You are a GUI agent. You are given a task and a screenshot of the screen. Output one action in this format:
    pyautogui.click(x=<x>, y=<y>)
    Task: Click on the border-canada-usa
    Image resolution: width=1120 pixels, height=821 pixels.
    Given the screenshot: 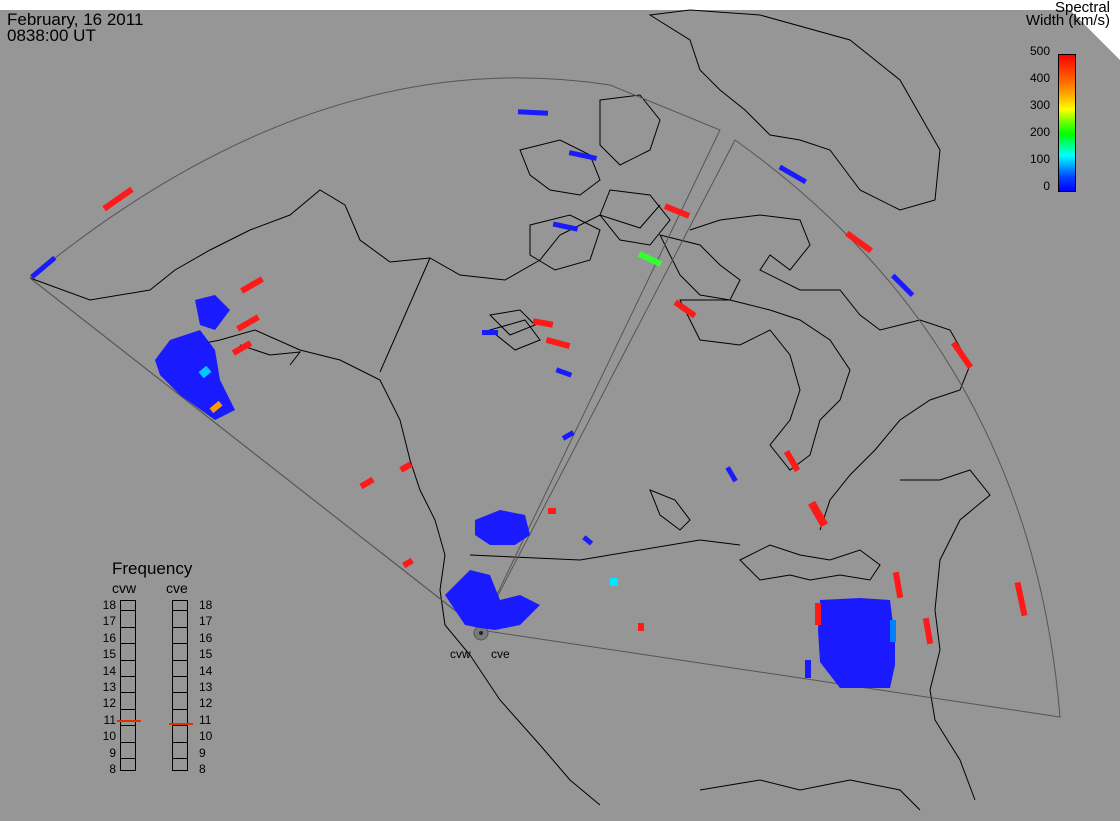 What is the action you would take?
    pyautogui.click(x=605, y=550)
    